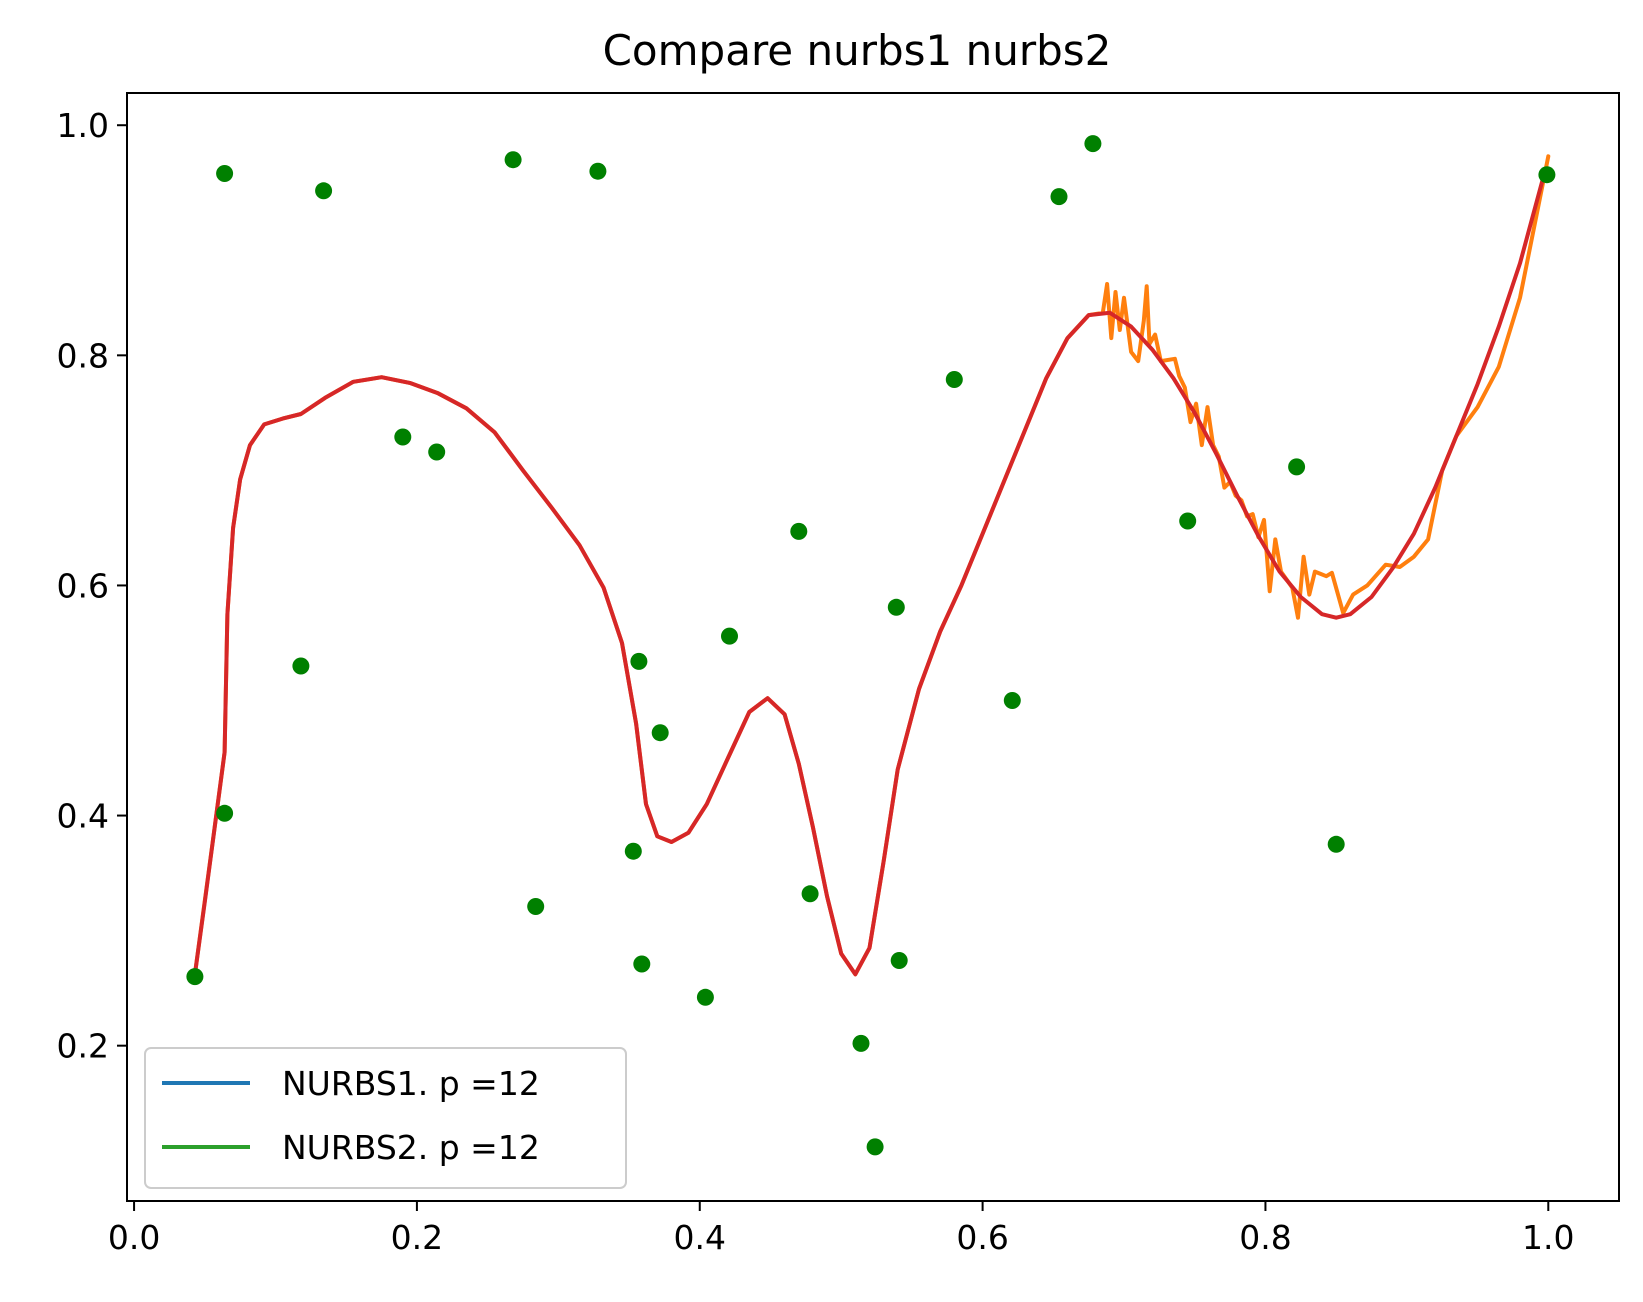  Describe the element at coordinates (700, 1237) in the screenshot. I see `x-tick-label: 0.4` at that location.